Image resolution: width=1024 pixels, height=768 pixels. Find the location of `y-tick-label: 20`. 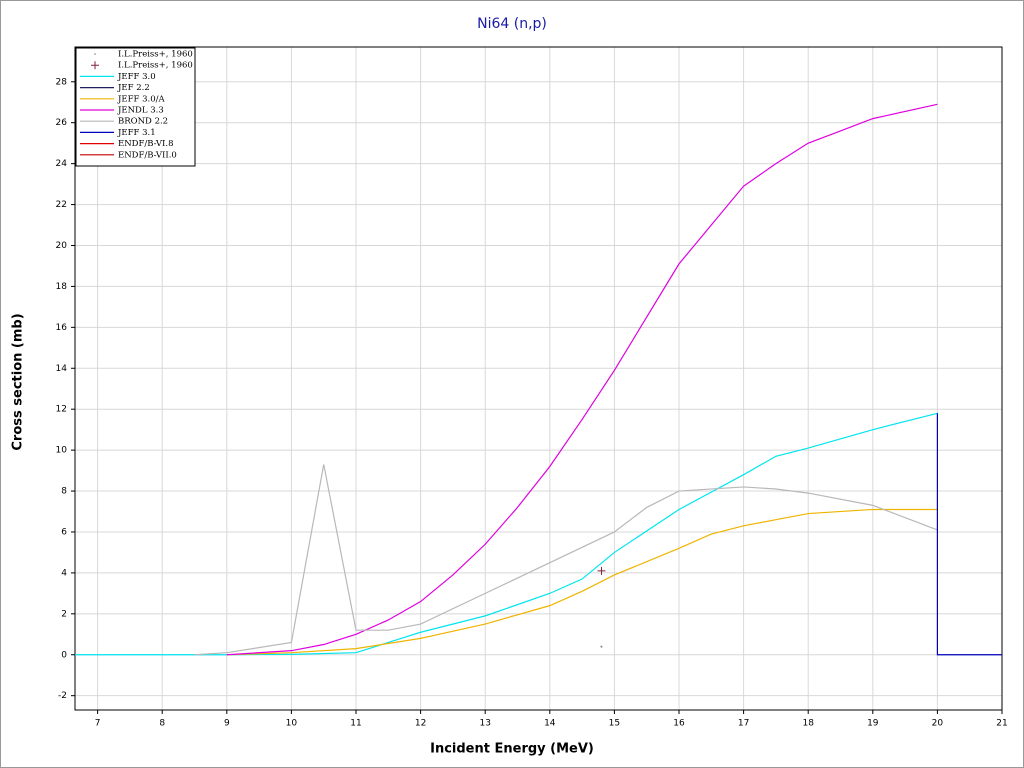

y-tick-label: 20 is located at coordinates (62, 246).